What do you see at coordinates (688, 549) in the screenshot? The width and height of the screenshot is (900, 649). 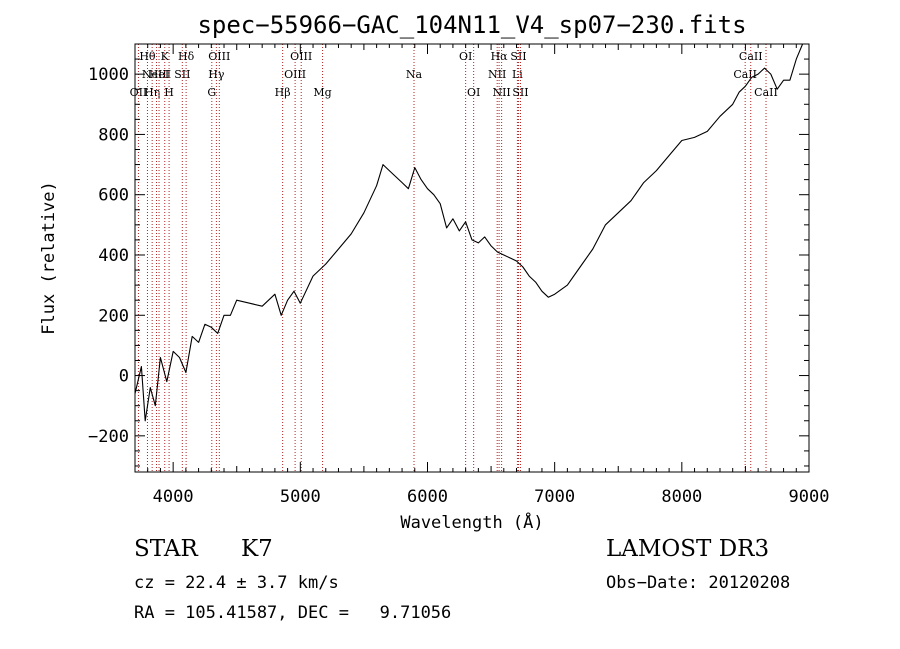 I see `survey-name: LAMOST DR3` at bounding box center [688, 549].